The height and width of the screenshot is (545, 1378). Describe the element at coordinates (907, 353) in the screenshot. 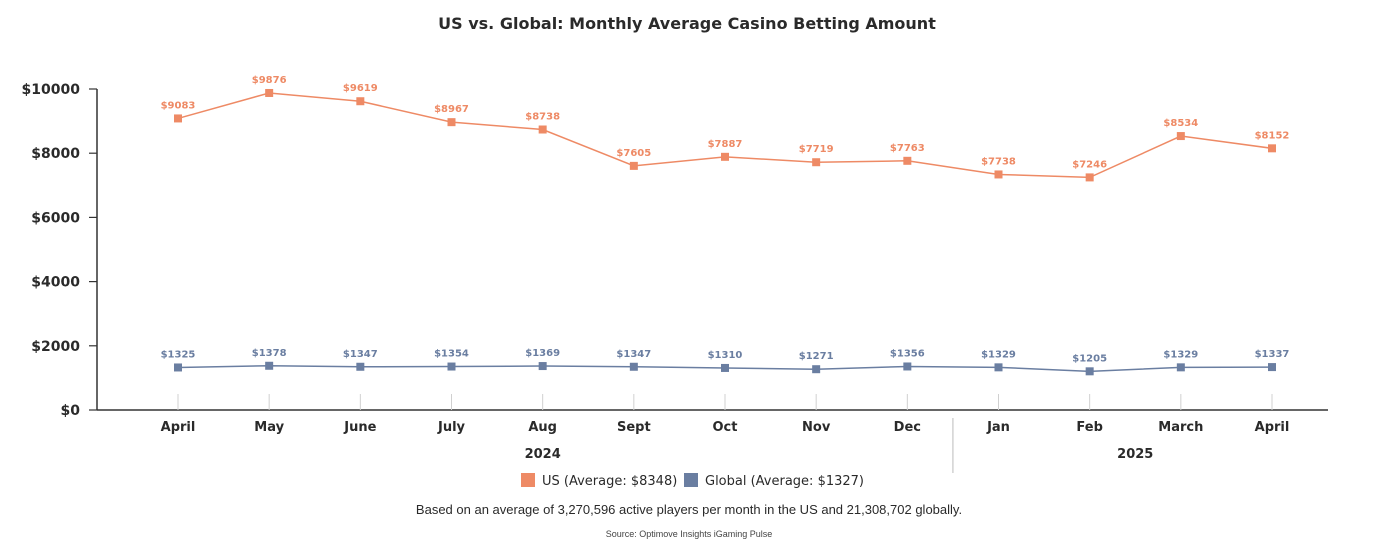

I see `data-label-global: $1356` at that location.